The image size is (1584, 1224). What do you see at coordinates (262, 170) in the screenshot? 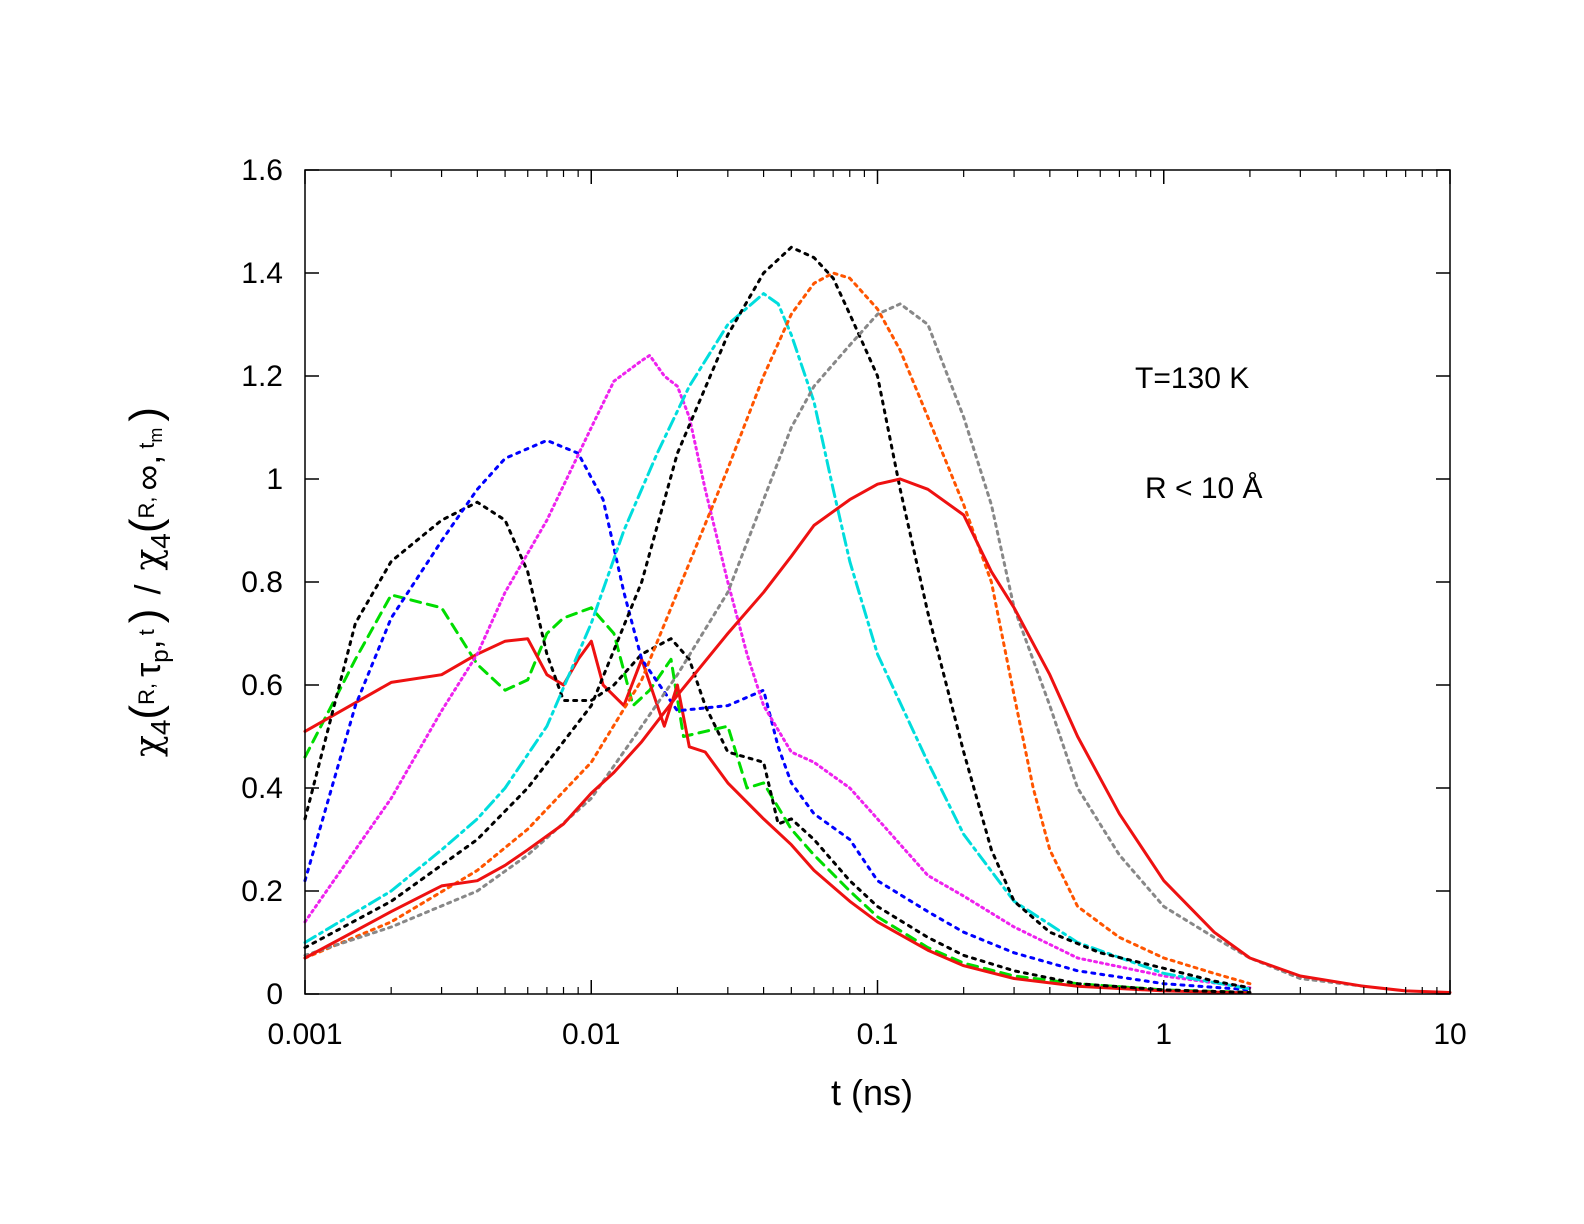
I see `y-tick-label: 1.6` at bounding box center [262, 170].